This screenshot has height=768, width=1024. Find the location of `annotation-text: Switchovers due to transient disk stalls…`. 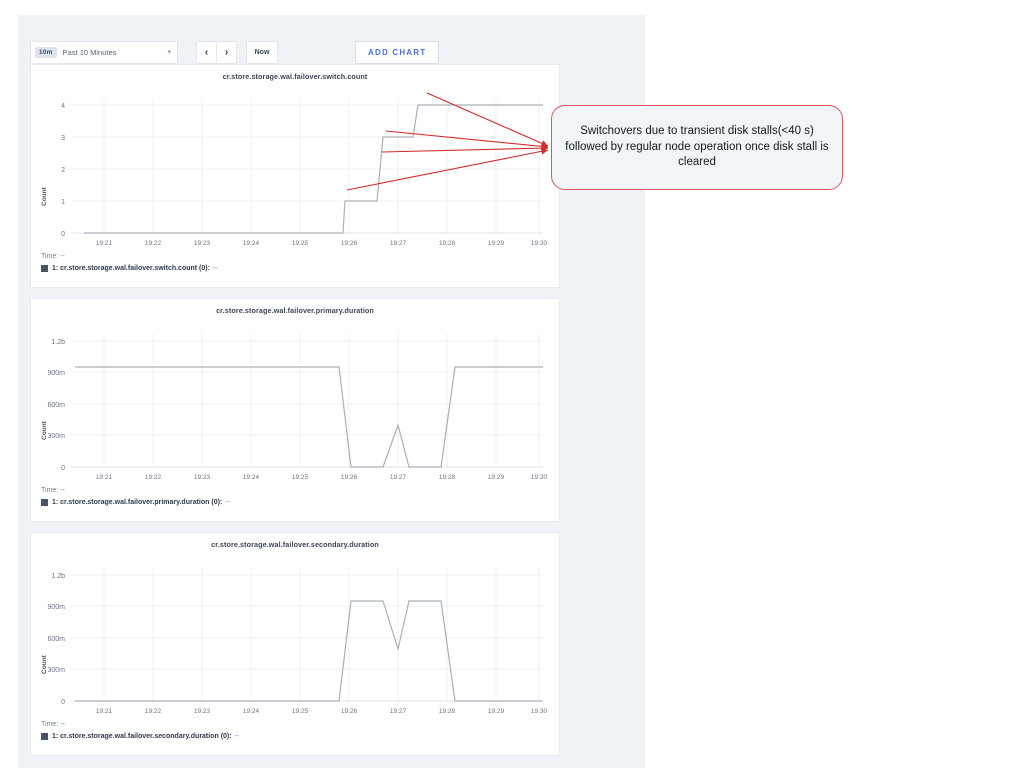

annotation-text: Switchovers due to transient disk stalls… is located at coordinates (697, 146).